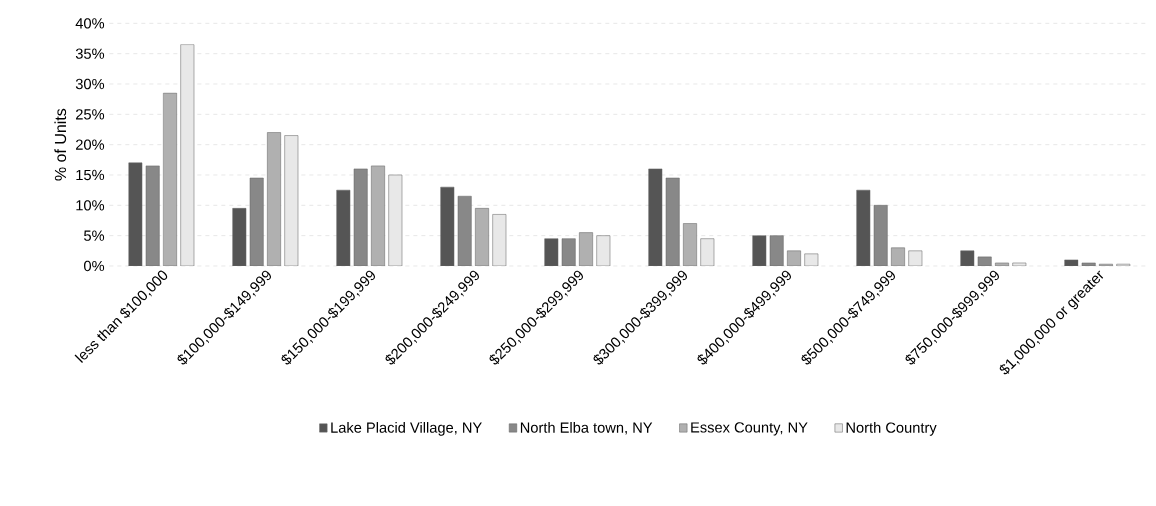  Describe the element at coordinates (90, 205) in the screenshot. I see `y-tick-label: 10%` at that location.